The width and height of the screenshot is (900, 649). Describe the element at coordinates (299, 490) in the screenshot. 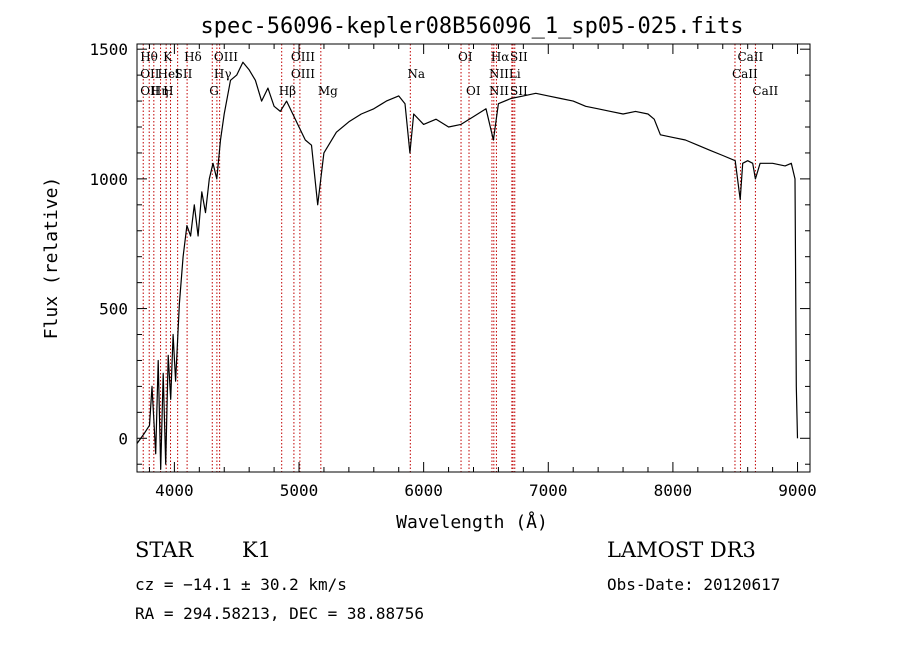

I see `x-tick-label: 5000` at that location.